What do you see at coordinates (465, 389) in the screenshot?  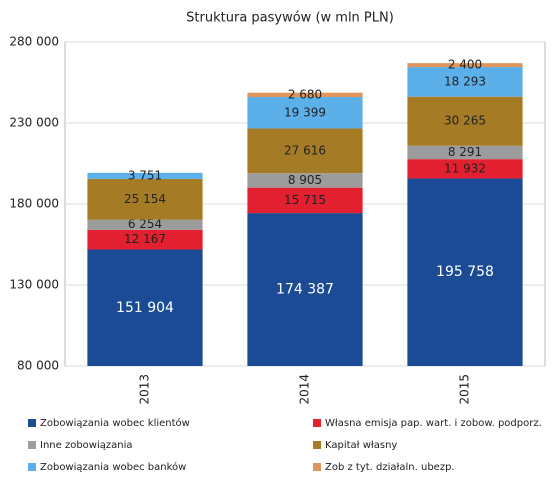 I see `x-tick-label: 2015` at bounding box center [465, 389].